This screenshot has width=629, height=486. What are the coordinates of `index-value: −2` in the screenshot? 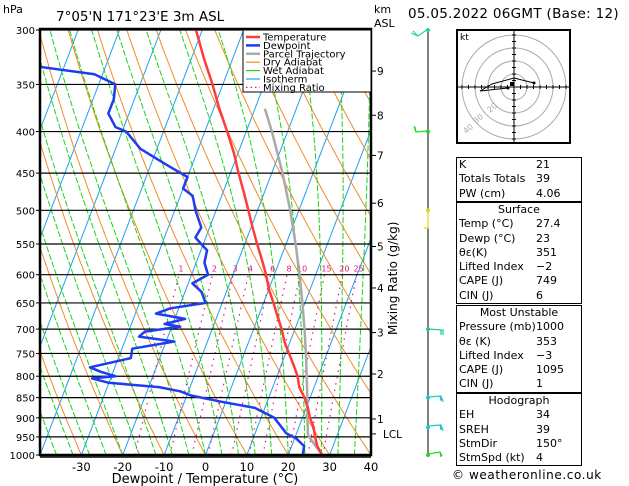 It's located at (544, 267).